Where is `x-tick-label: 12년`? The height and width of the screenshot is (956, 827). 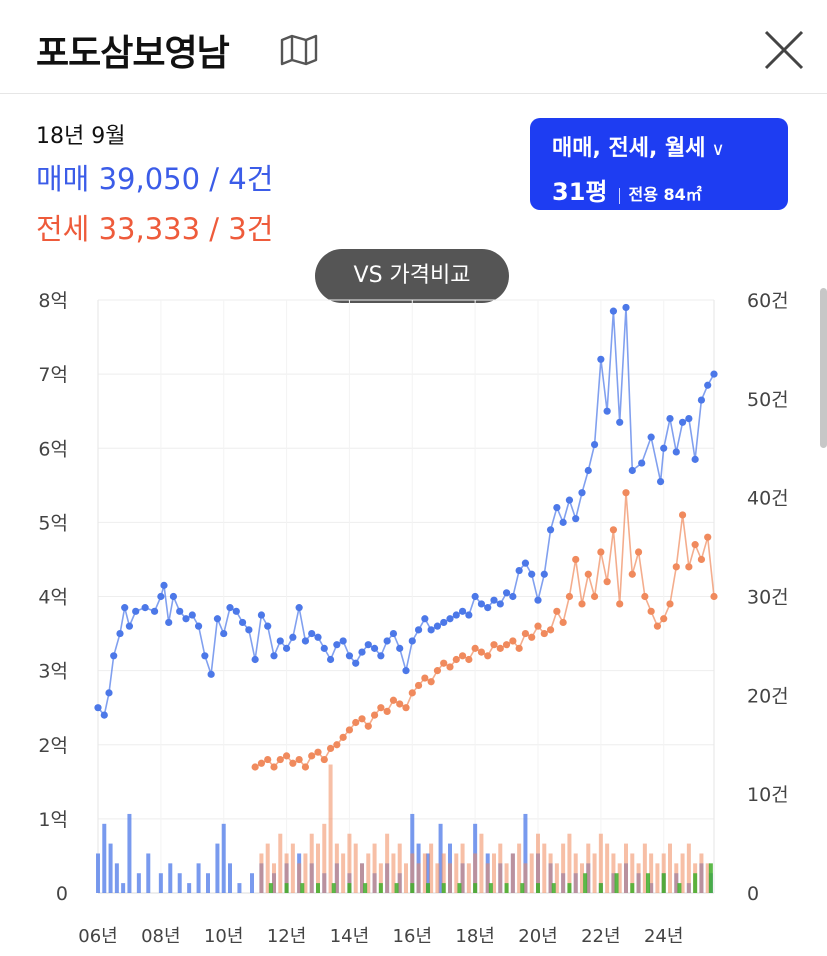 x-tick-label: 12년 is located at coordinates (286, 936).